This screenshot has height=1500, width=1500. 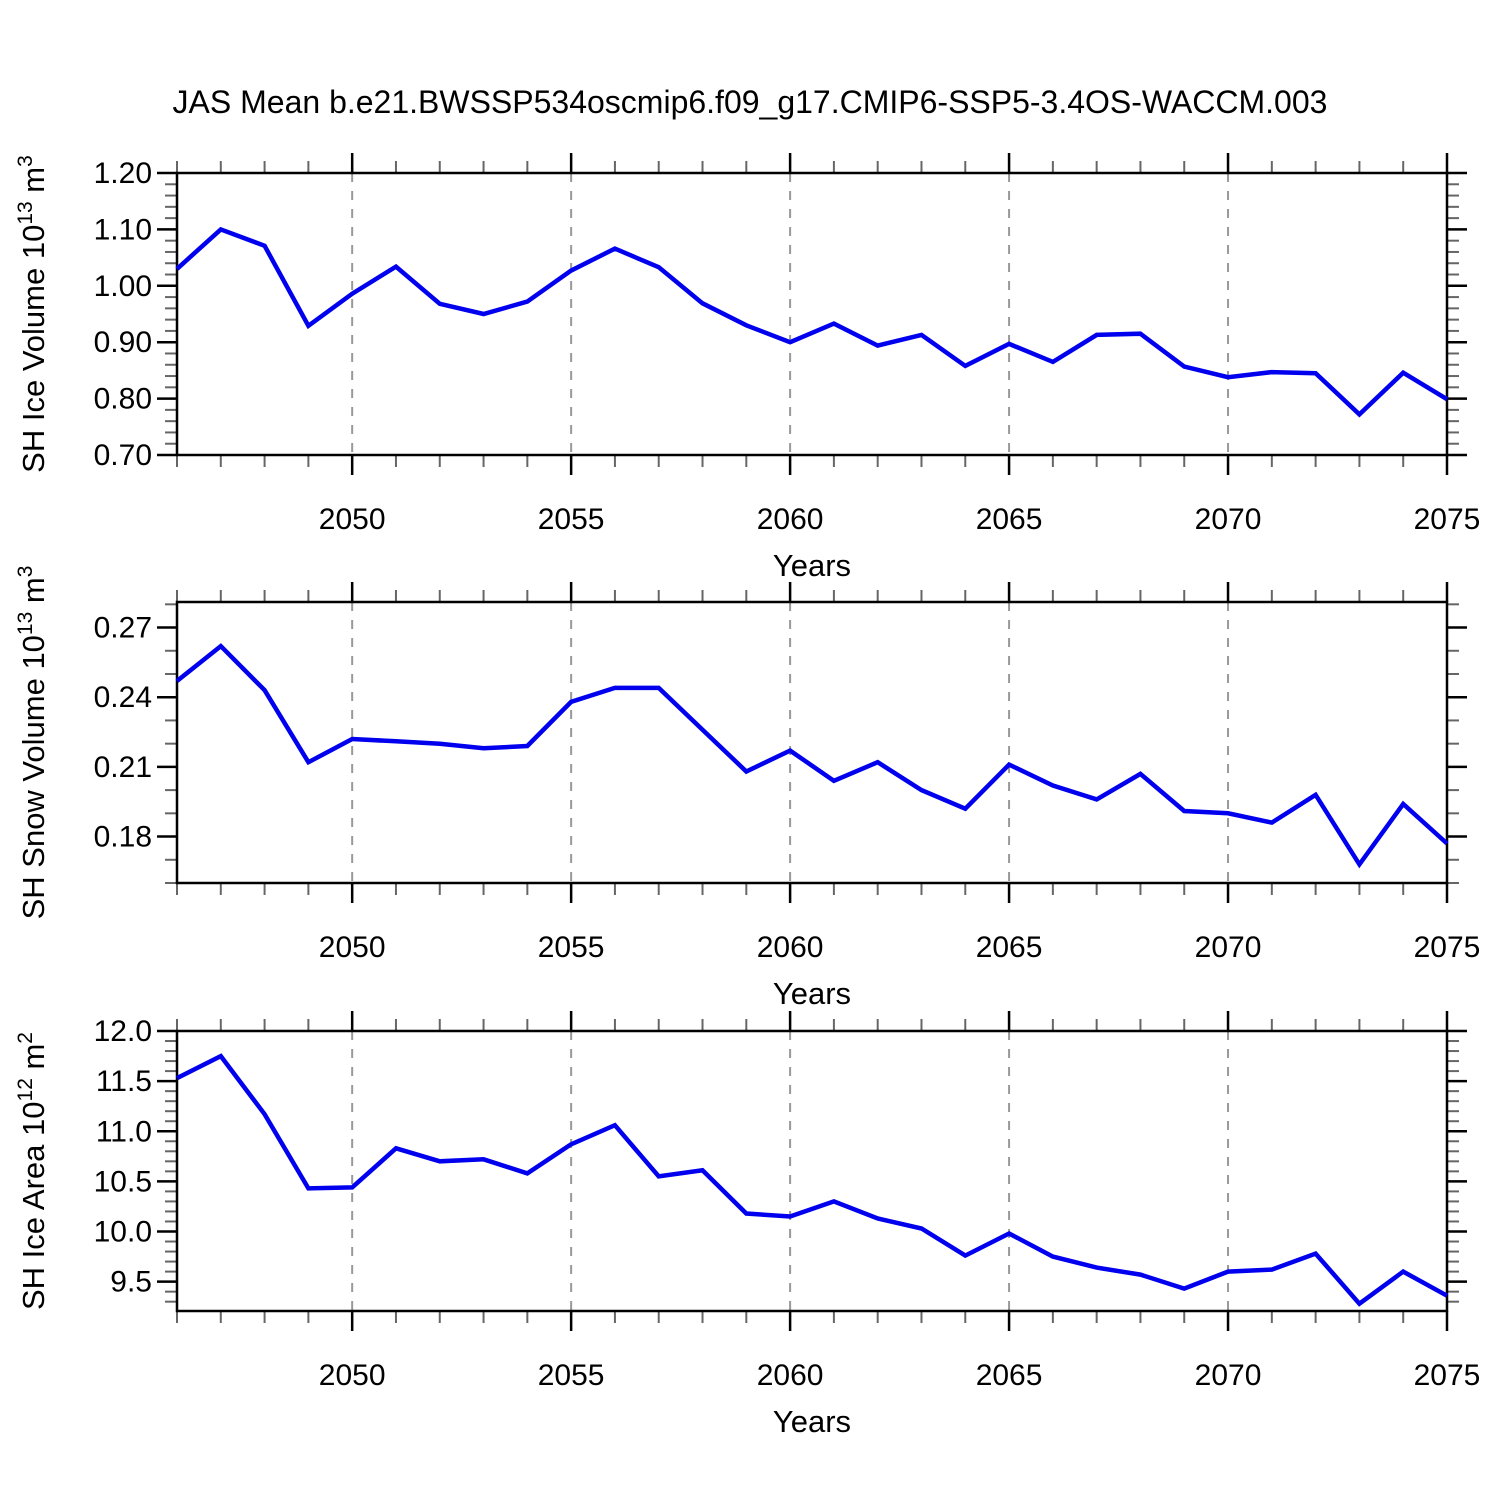 What do you see at coordinates (32, 1171) in the screenshot?
I see `y-axis-label: SH Ice Area 1012 m2` at bounding box center [32, 1171].